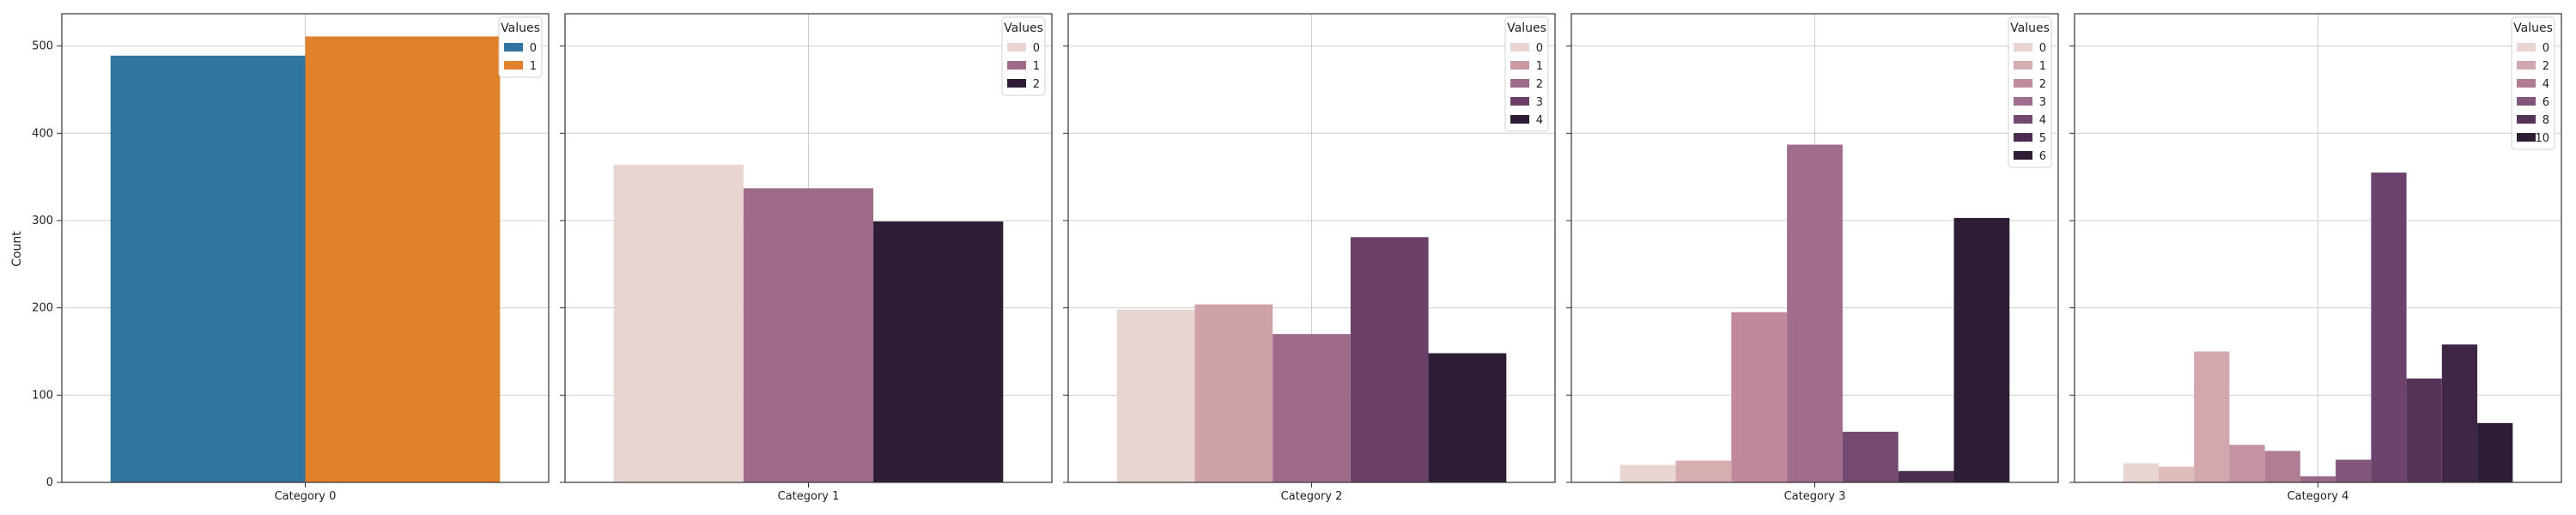  I want to click on legend: Values 0 2 4 6 8 10, so click(2533, 83).